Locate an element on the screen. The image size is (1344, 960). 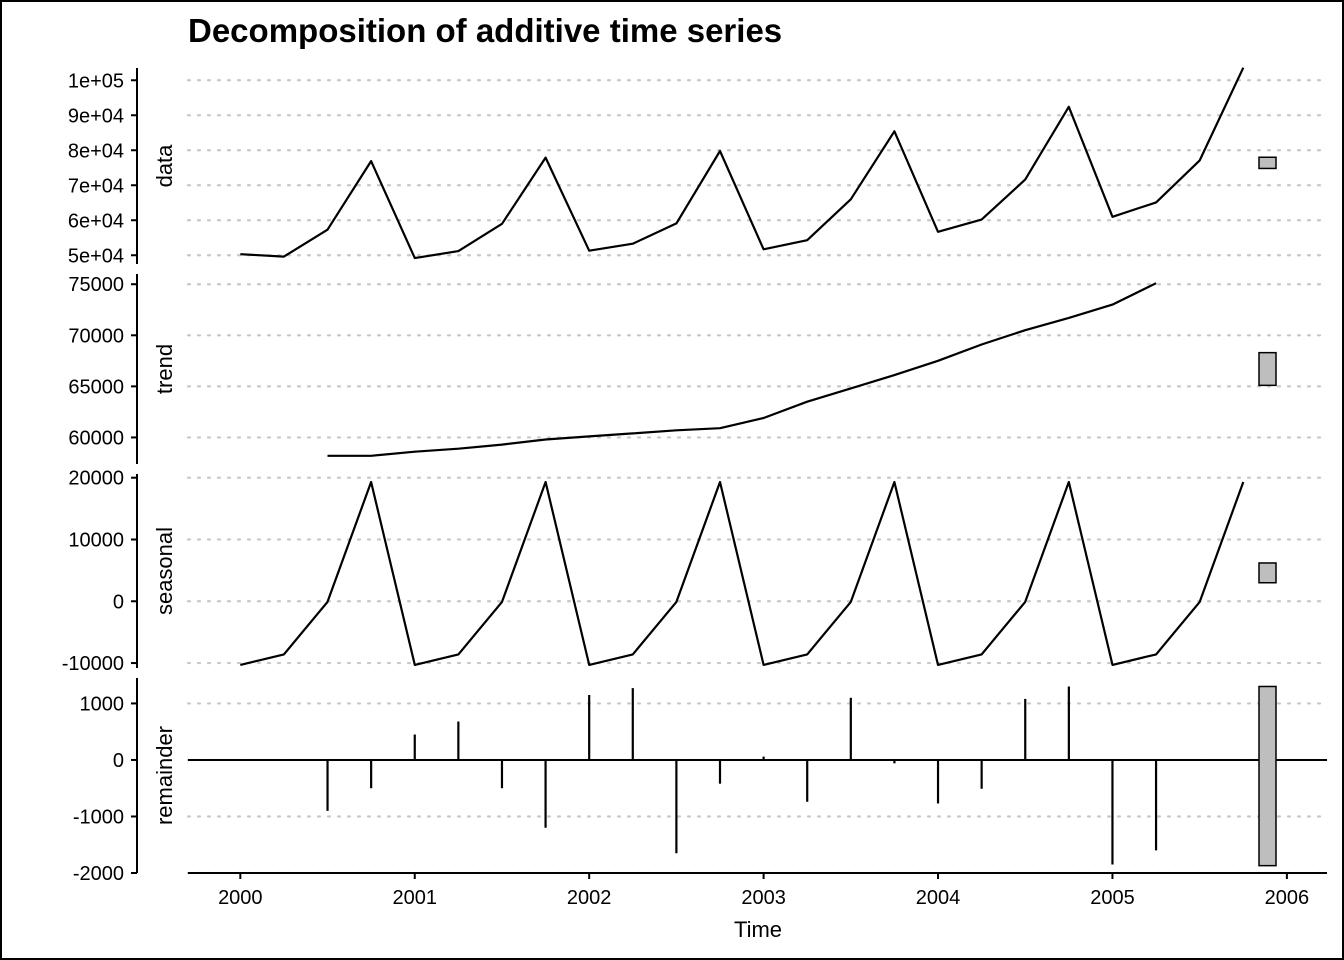
chart-title: Decomposition of additive time series is located at coordinates (485, 30).